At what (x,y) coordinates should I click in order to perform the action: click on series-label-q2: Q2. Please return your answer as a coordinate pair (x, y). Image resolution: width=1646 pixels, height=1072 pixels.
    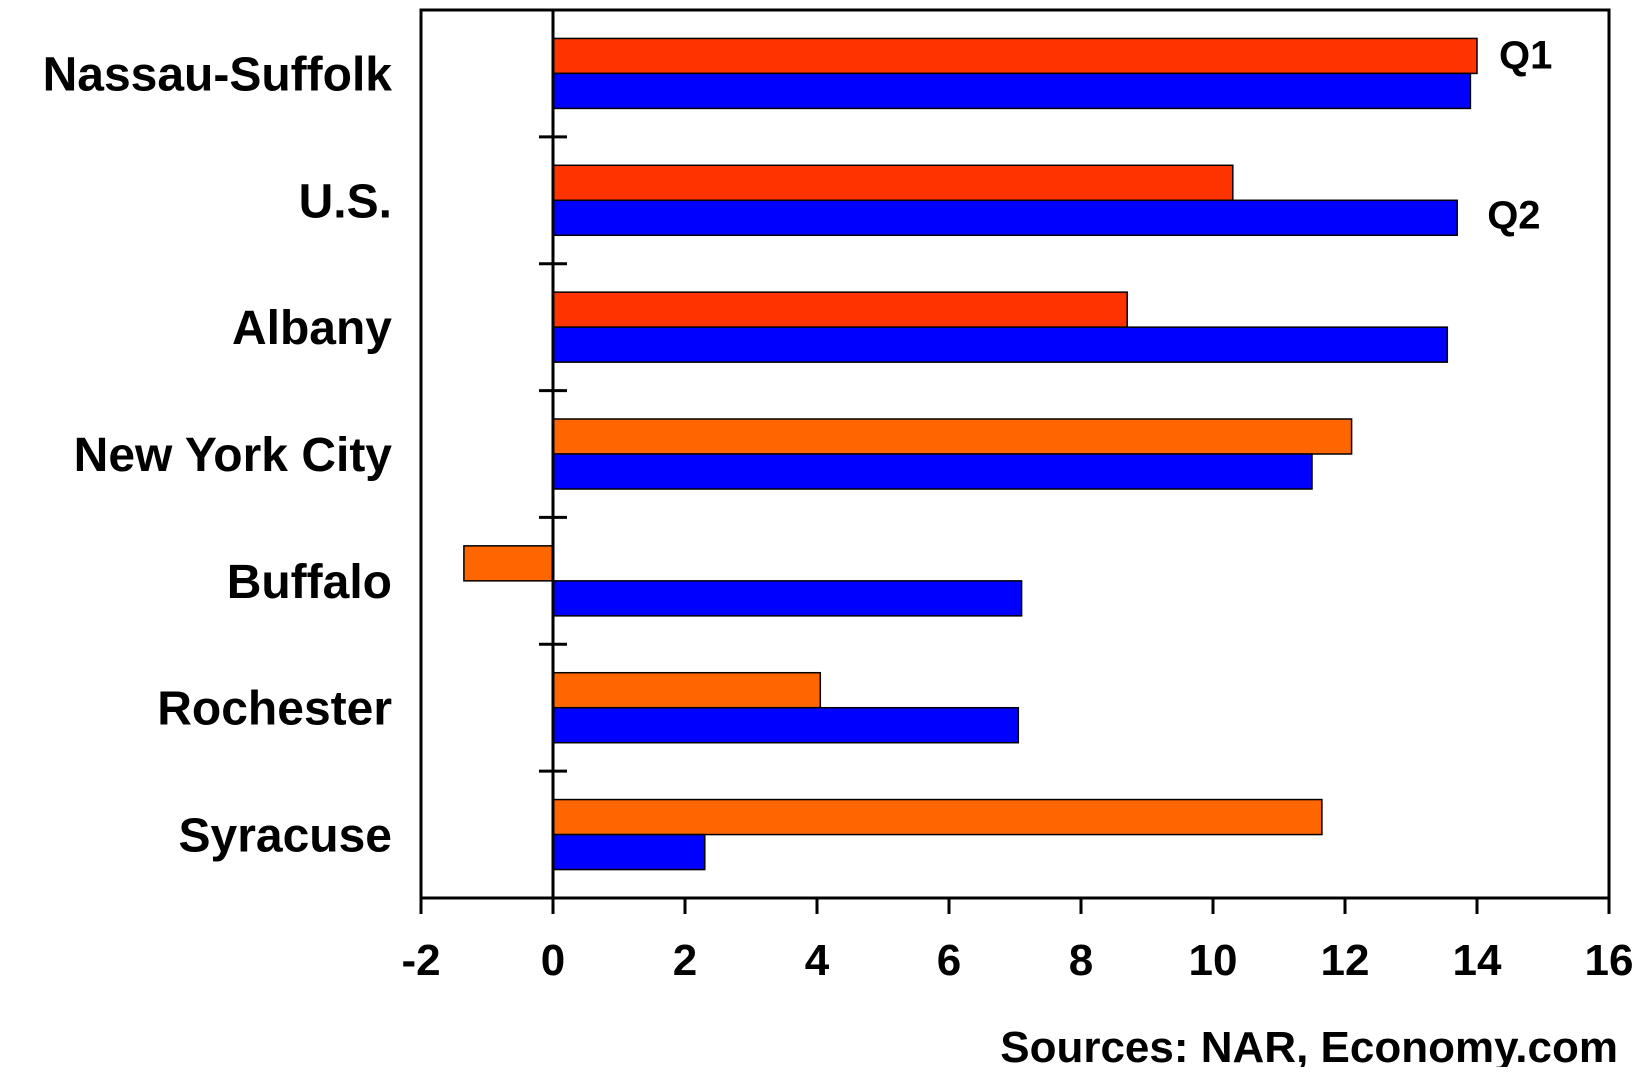
    Looking at the image, I should click on (1513, 215).